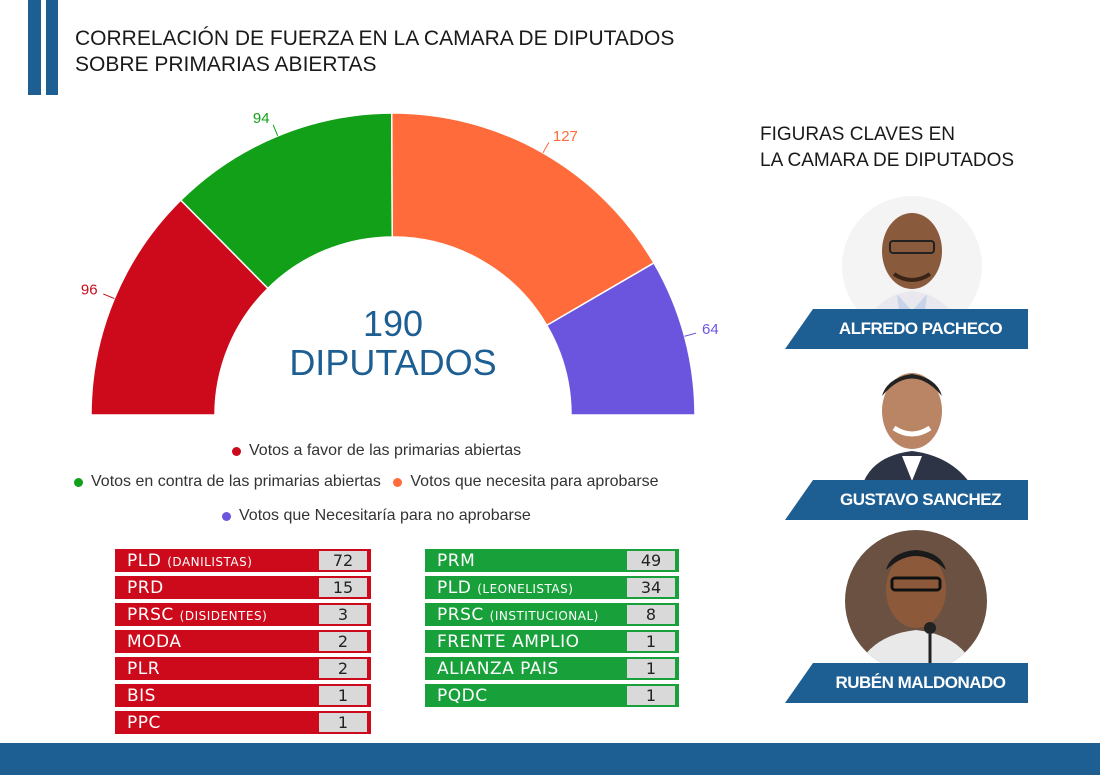  I want to click on party-name: MODA, so click(154, 641).